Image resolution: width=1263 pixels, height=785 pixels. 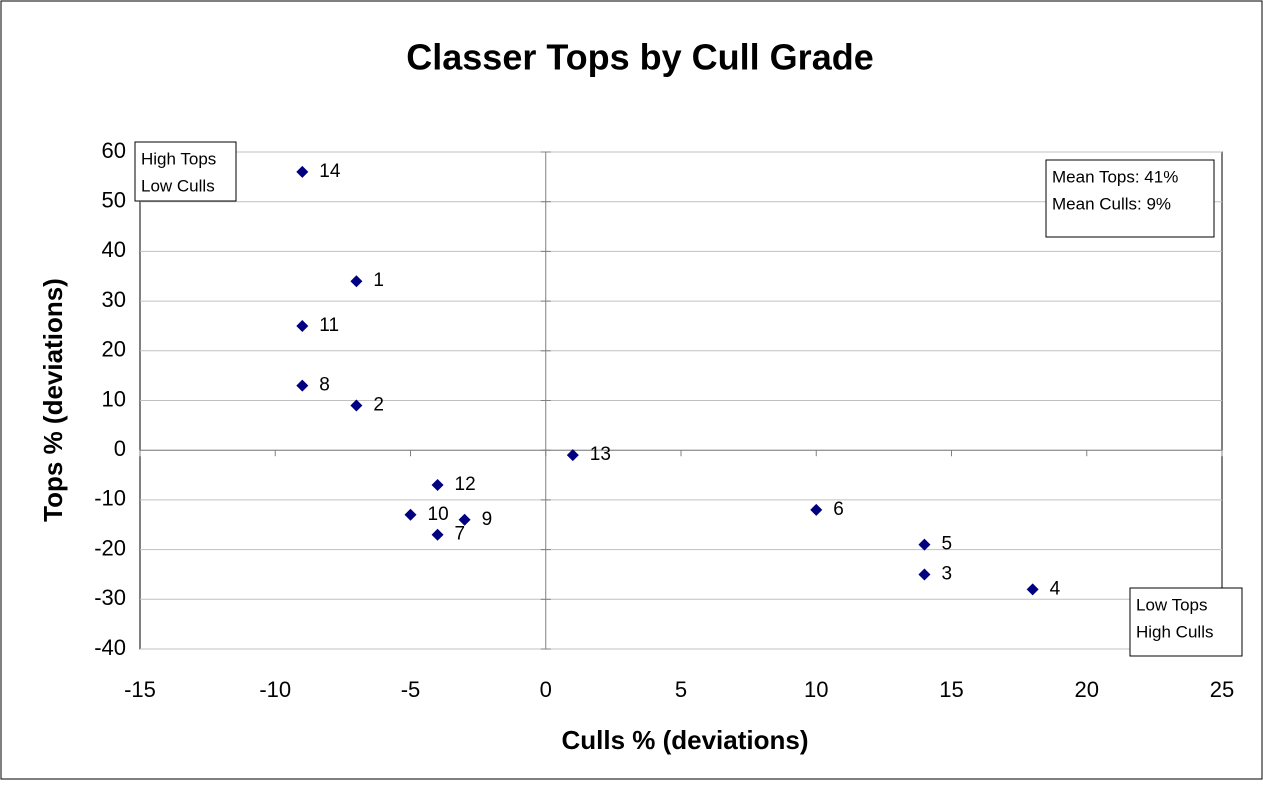 I want to click on point-label: 10, so click(x=438, y=514).